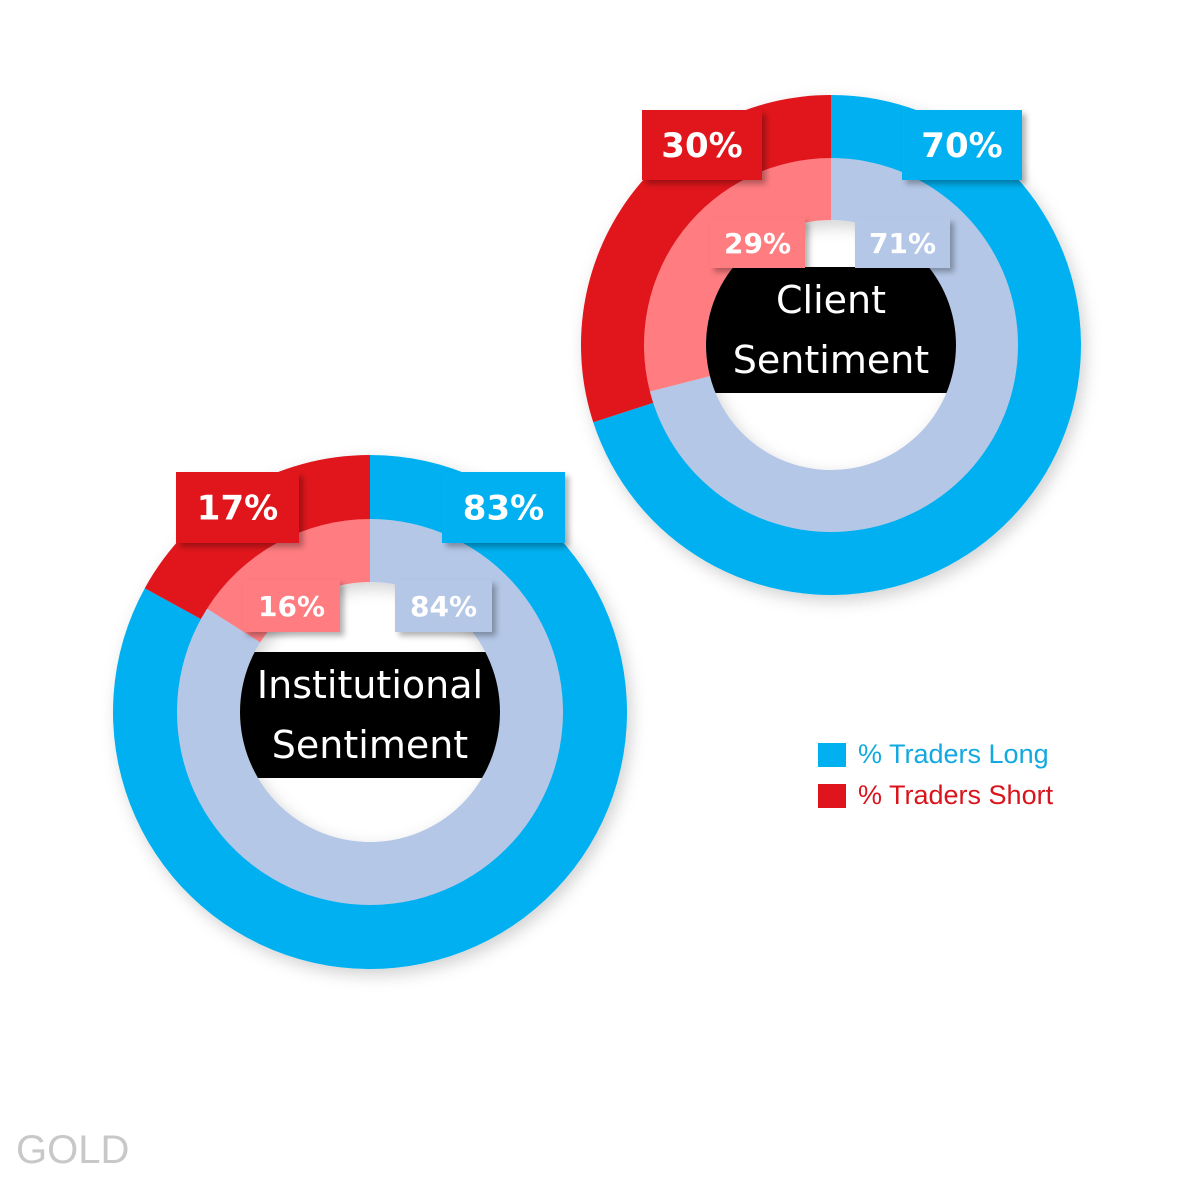 The height and width of the screenshot is (1181, 1181). I want to click on legend-label-long: % Traders Long, so click(953, 754).